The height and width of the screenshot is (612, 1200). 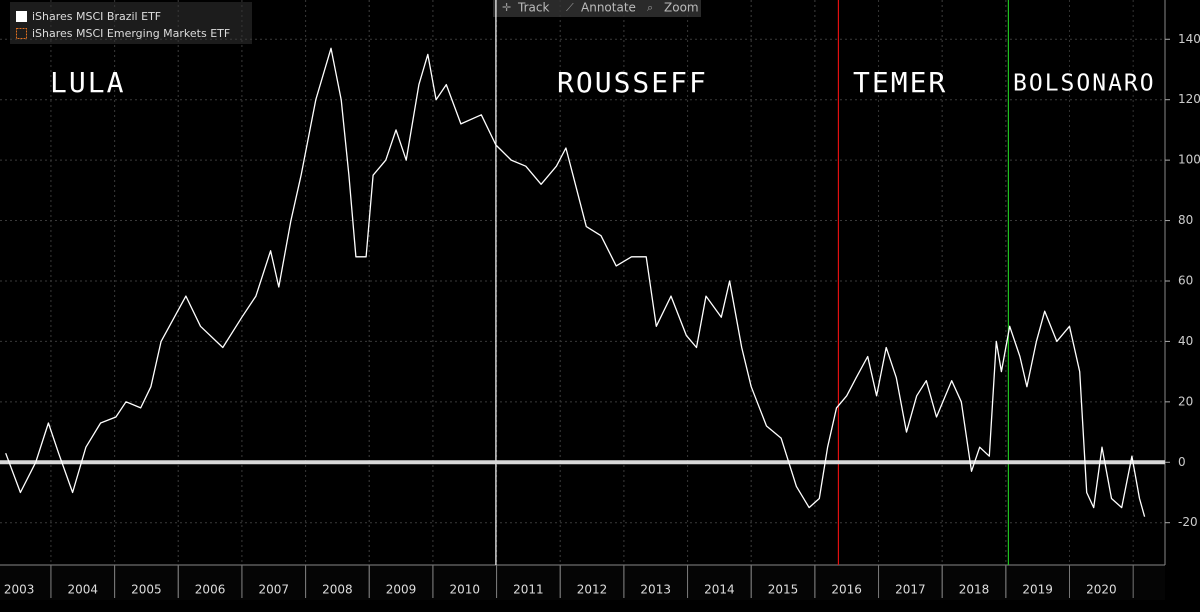 I want to click on zoom-icon: ⌕, so click(x=650, y=7).